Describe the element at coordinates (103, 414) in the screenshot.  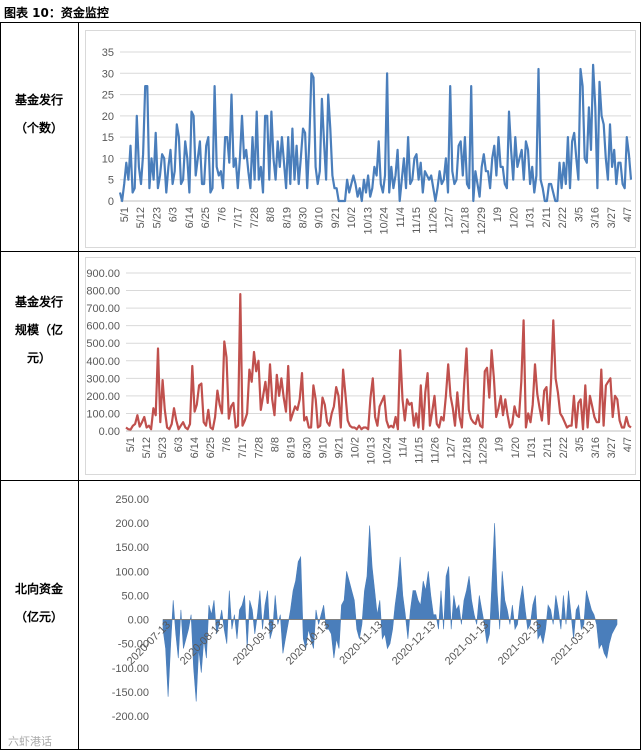
I see `y-tick-label: 100.00` at that location.